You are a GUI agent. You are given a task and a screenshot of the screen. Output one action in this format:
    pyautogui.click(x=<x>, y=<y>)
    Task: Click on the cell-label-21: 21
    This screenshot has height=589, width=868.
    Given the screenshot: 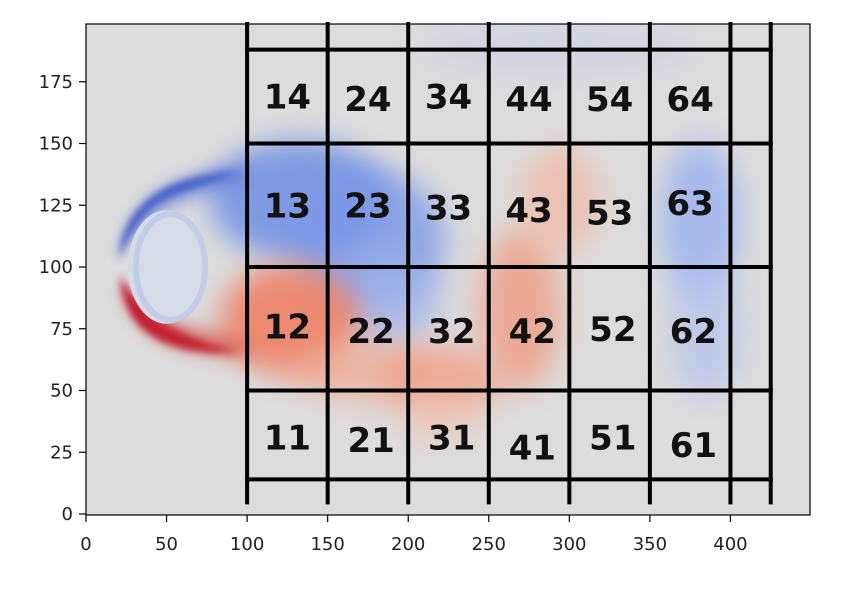 What is the action you would take?
    pyautogui.click(x=371, y=441)
    